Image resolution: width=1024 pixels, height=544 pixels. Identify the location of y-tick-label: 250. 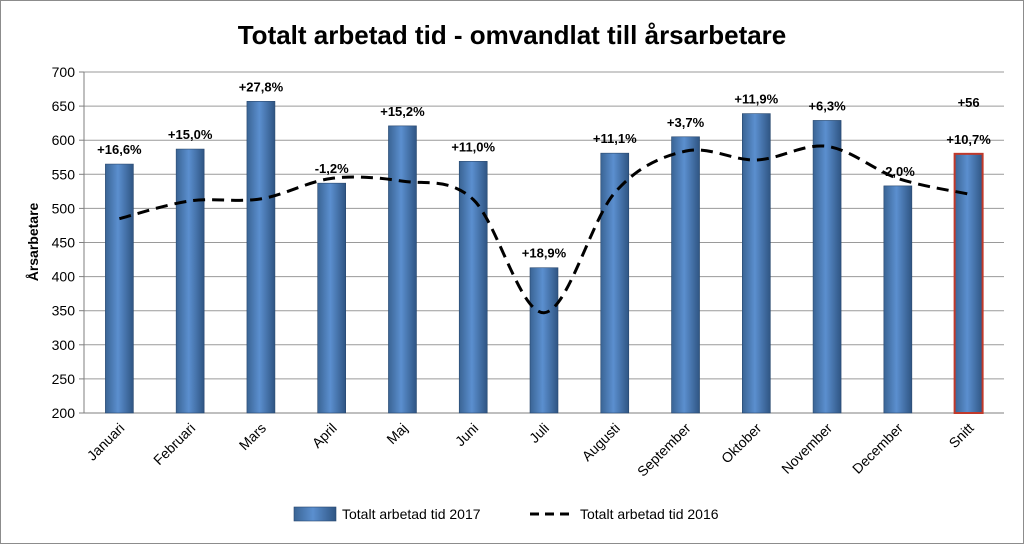
(64, 379).